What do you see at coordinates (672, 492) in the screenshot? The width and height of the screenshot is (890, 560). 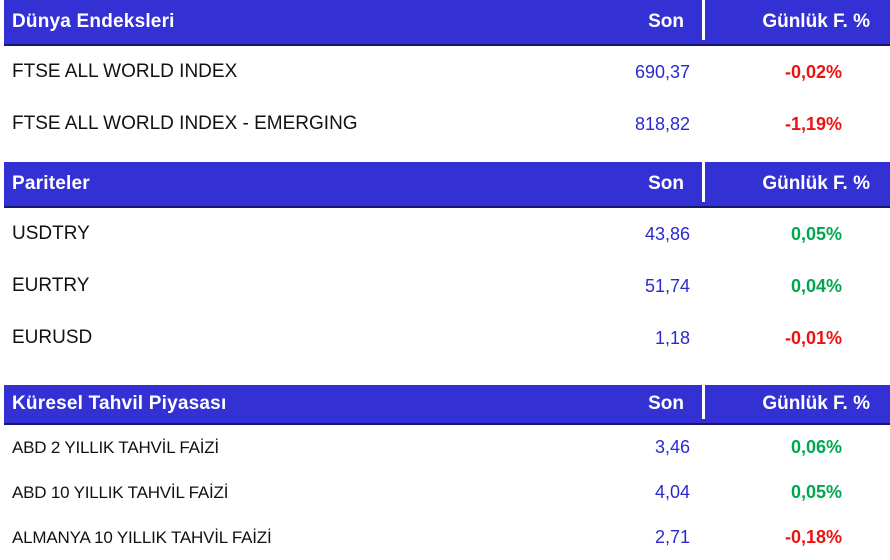 I see `last-value: 4,04` at bounding box center [672, 492].